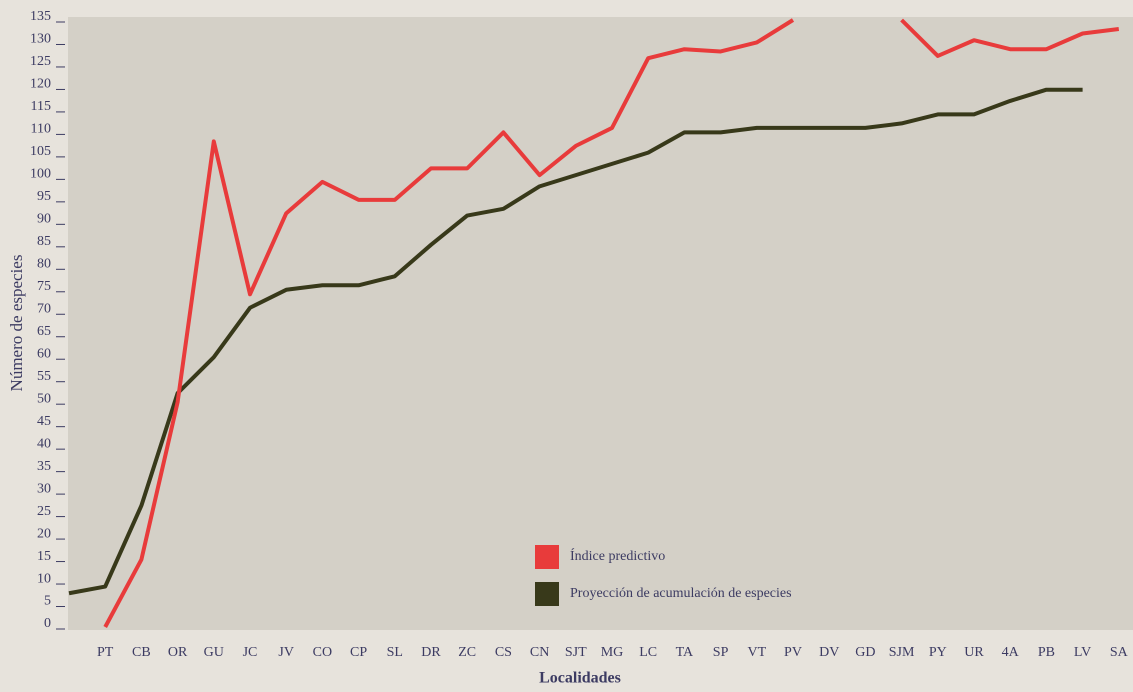  I want to click on y-tick-label: 120, so click(40, 84).